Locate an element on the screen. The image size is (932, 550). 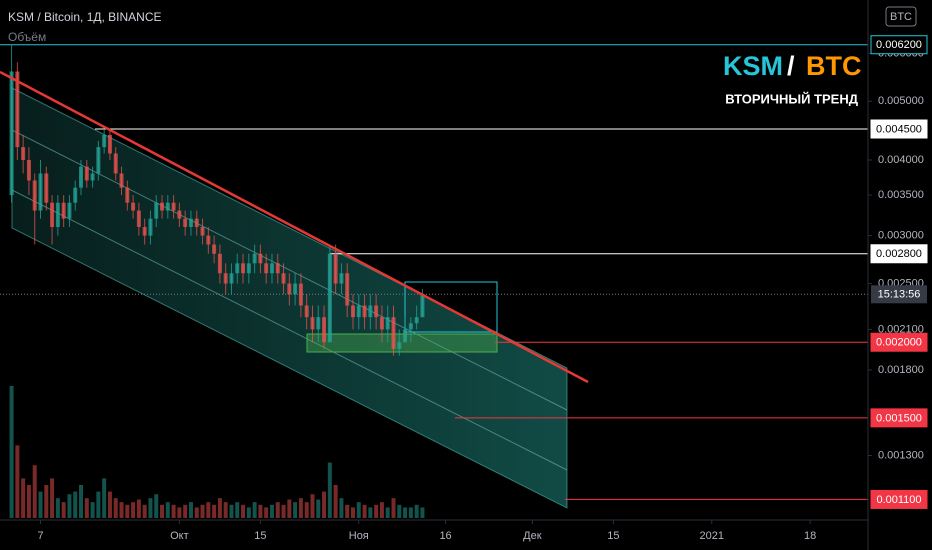
y-tick-label: 0.005000 is located at coordinates (901, 101).